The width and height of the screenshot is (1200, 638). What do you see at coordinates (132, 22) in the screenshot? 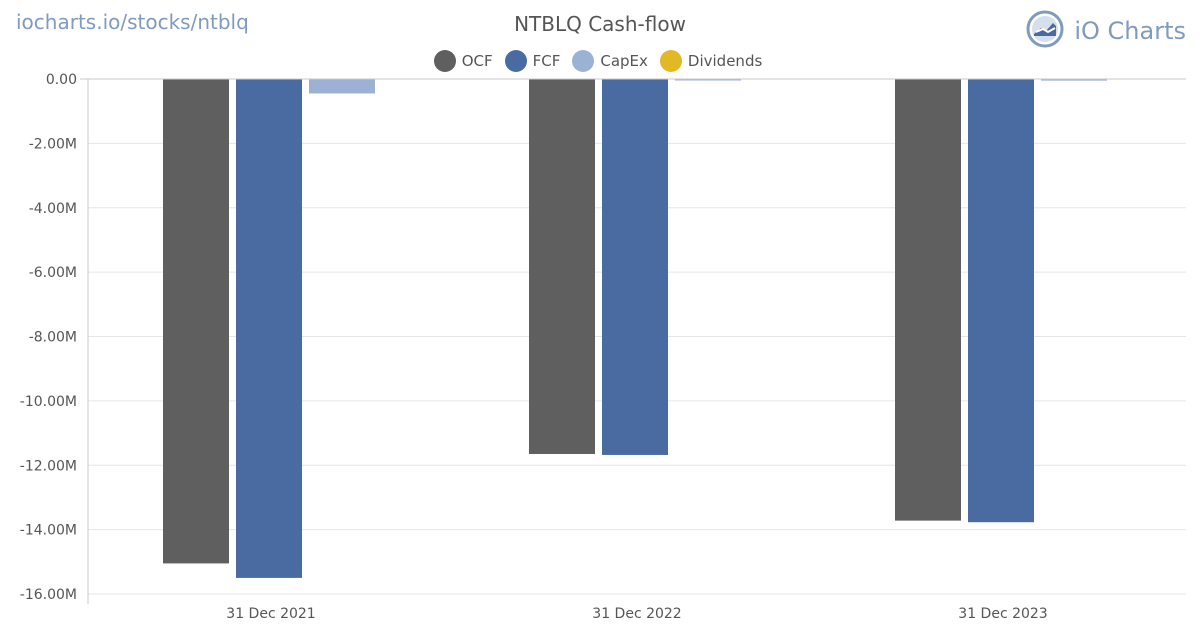
I see `site-url-link: iocharts.io/stocks/ntblq` at bounding box center [132, 22].